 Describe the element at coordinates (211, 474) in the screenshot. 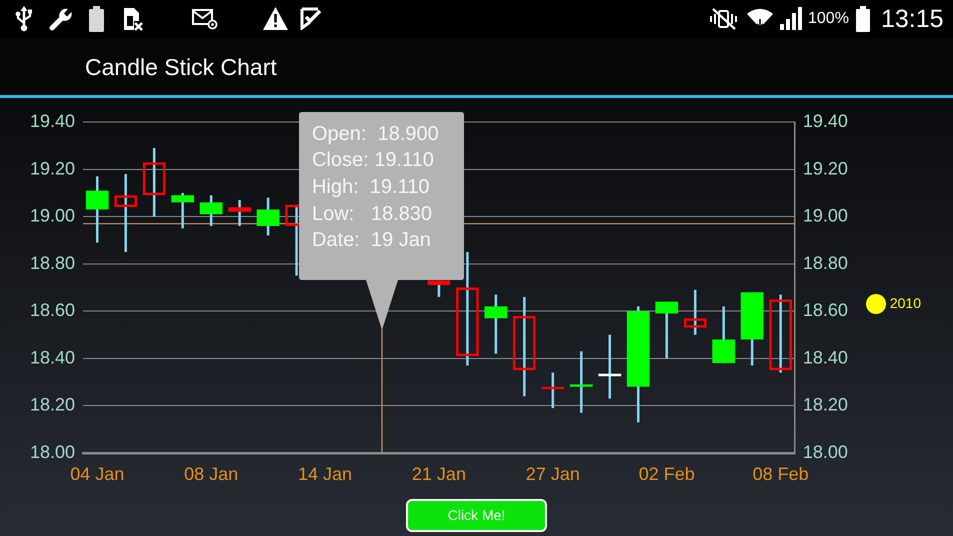

I see `x-tick-label: 08 Jan` at that location.